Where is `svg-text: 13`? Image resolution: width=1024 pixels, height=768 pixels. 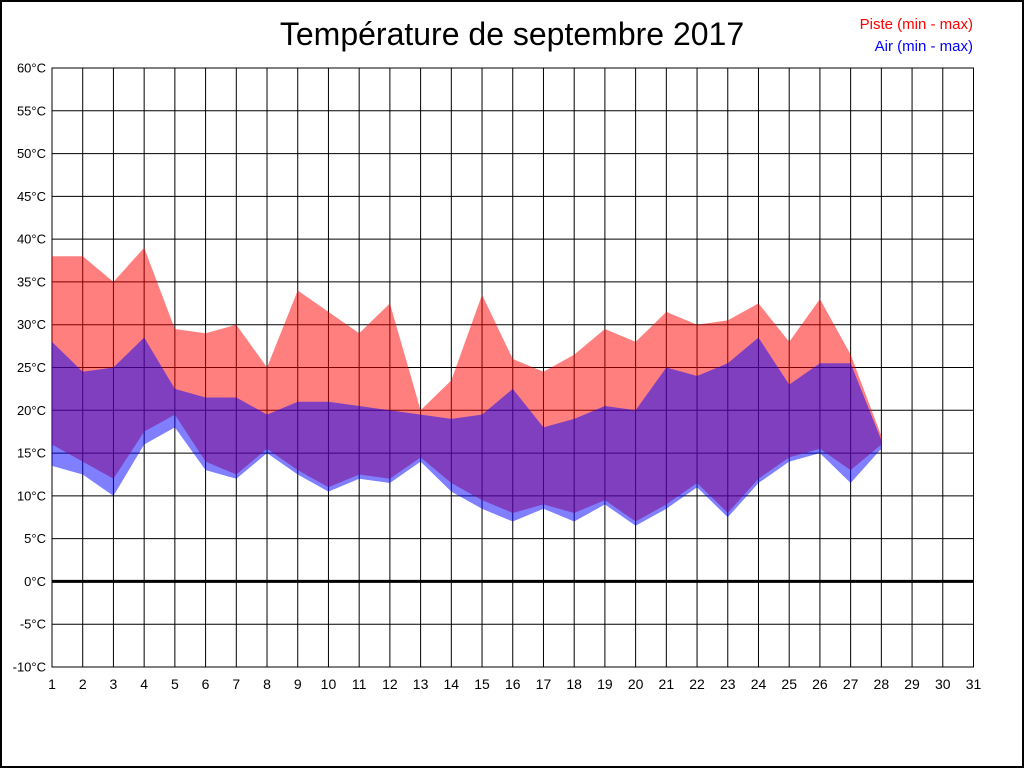 svg-text: 13 is located at coordinates (421, 684).